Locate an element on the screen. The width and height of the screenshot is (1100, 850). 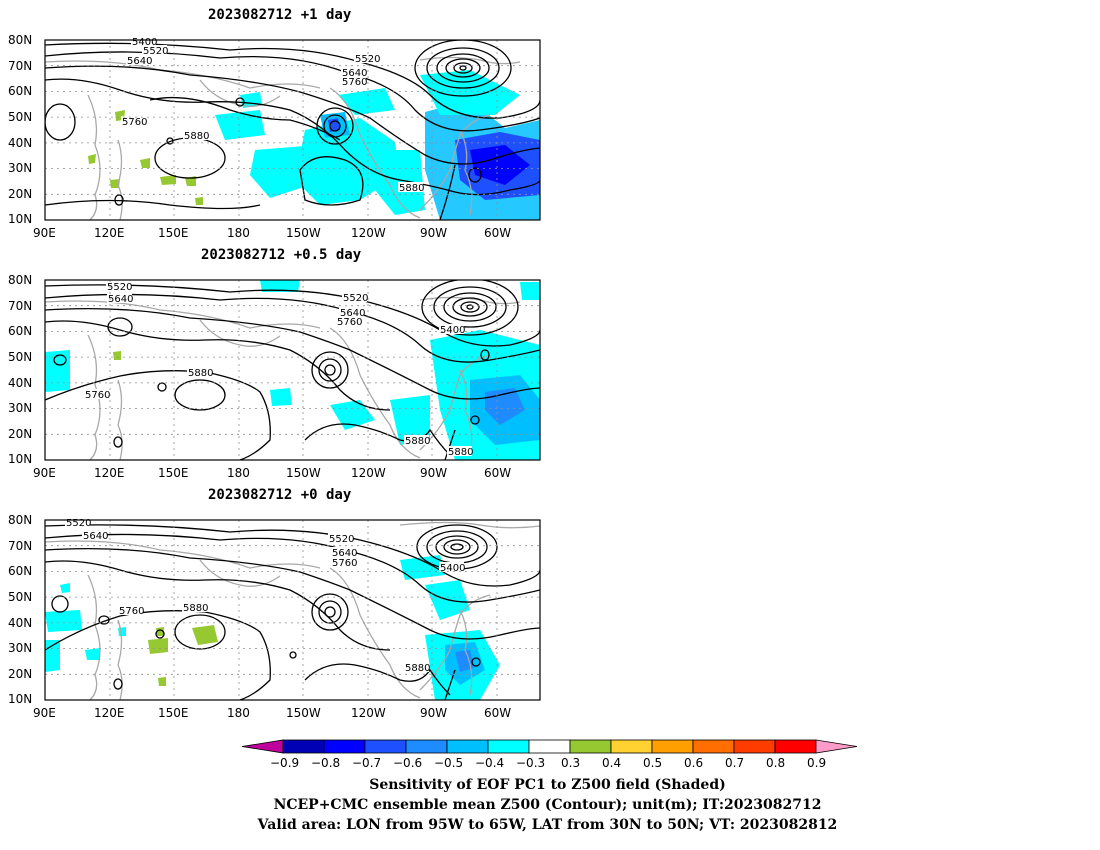
panel-3-coastlines is located at coordinates (292, 610).